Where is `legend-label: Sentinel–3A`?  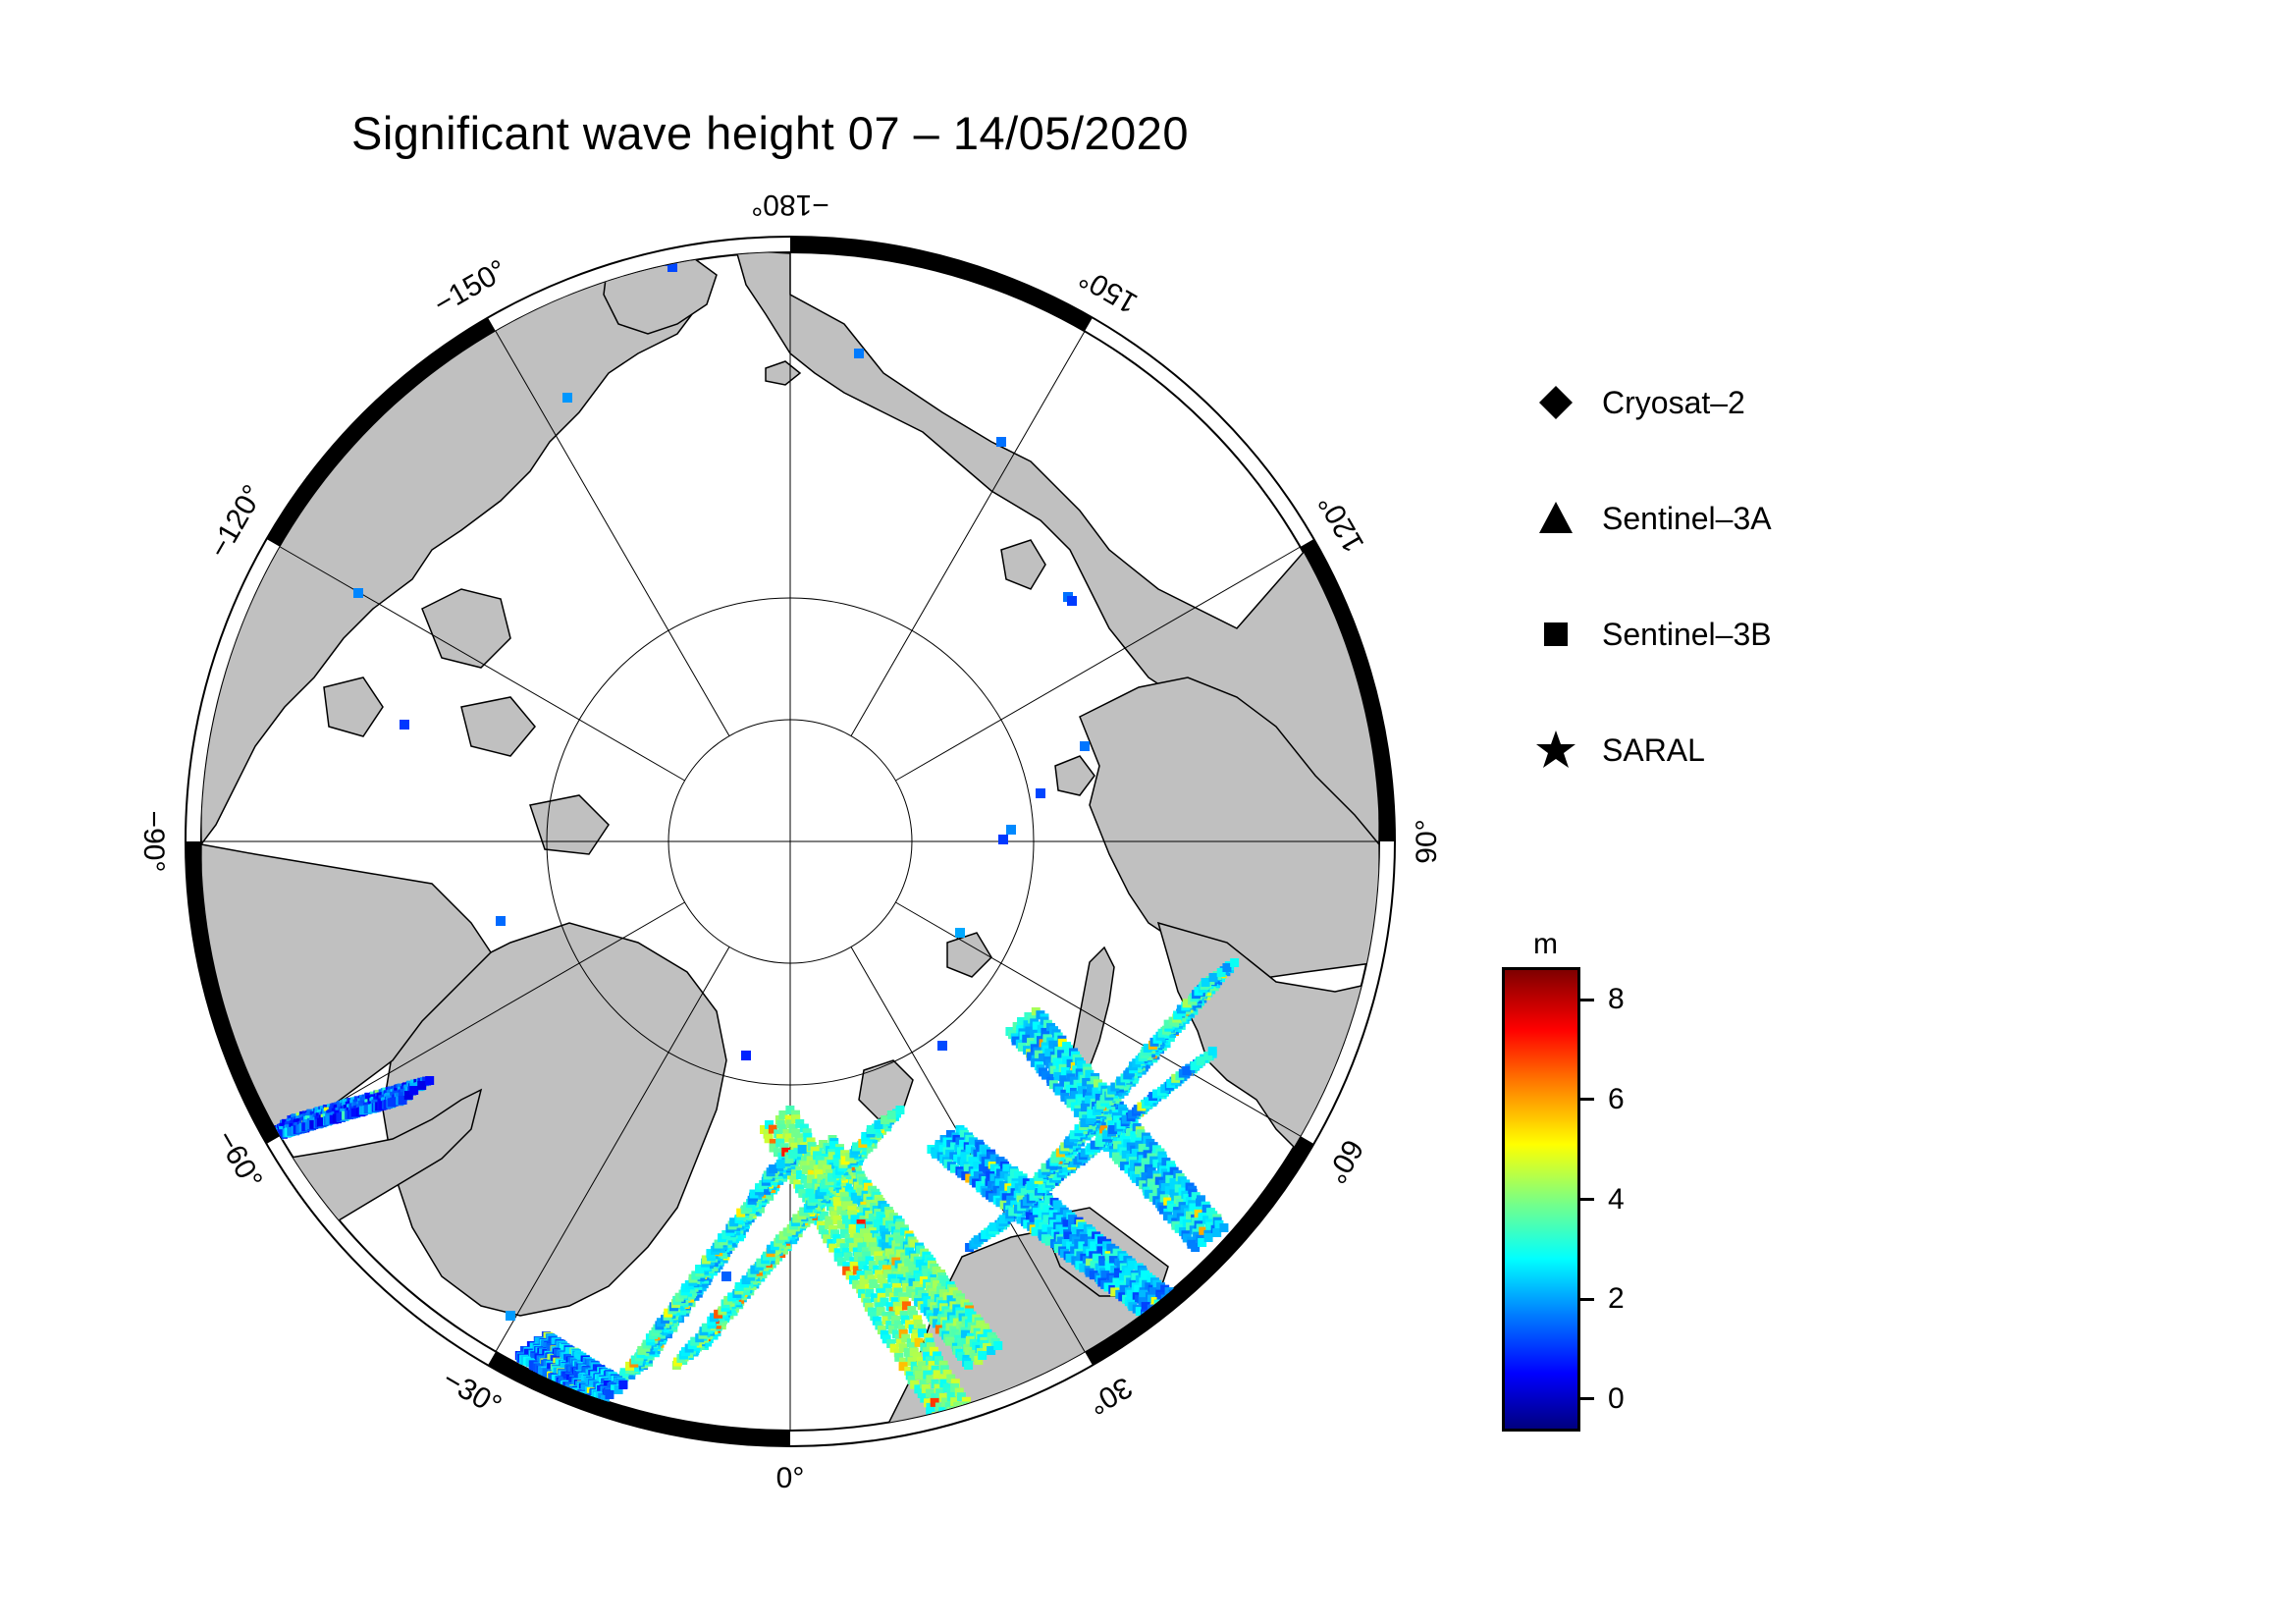 legend-label: Sentinel–3A is located at coordinates (1687, 518).